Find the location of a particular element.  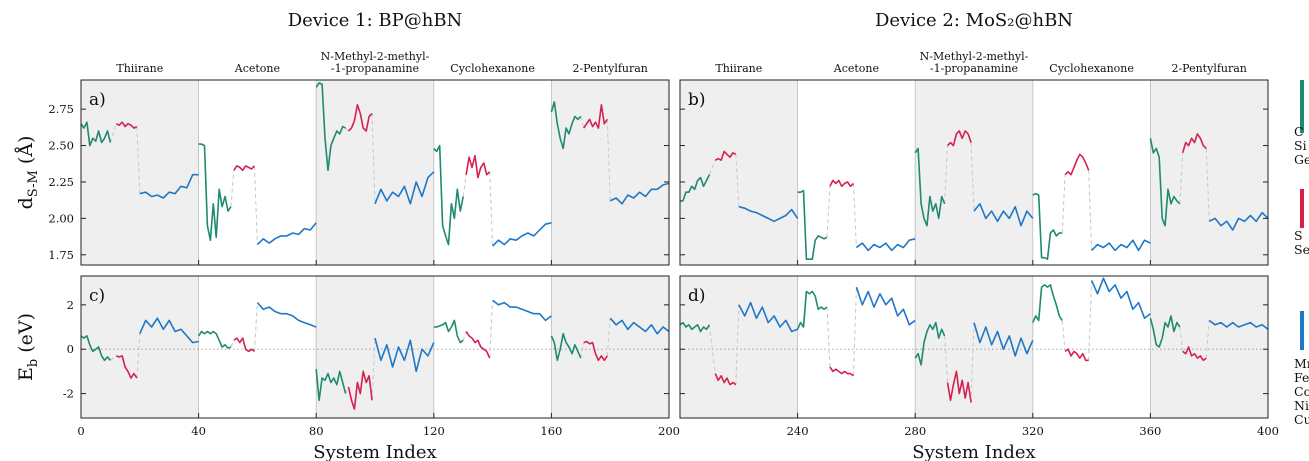

legend-label: Ge is located at coordinates (1301, 159).